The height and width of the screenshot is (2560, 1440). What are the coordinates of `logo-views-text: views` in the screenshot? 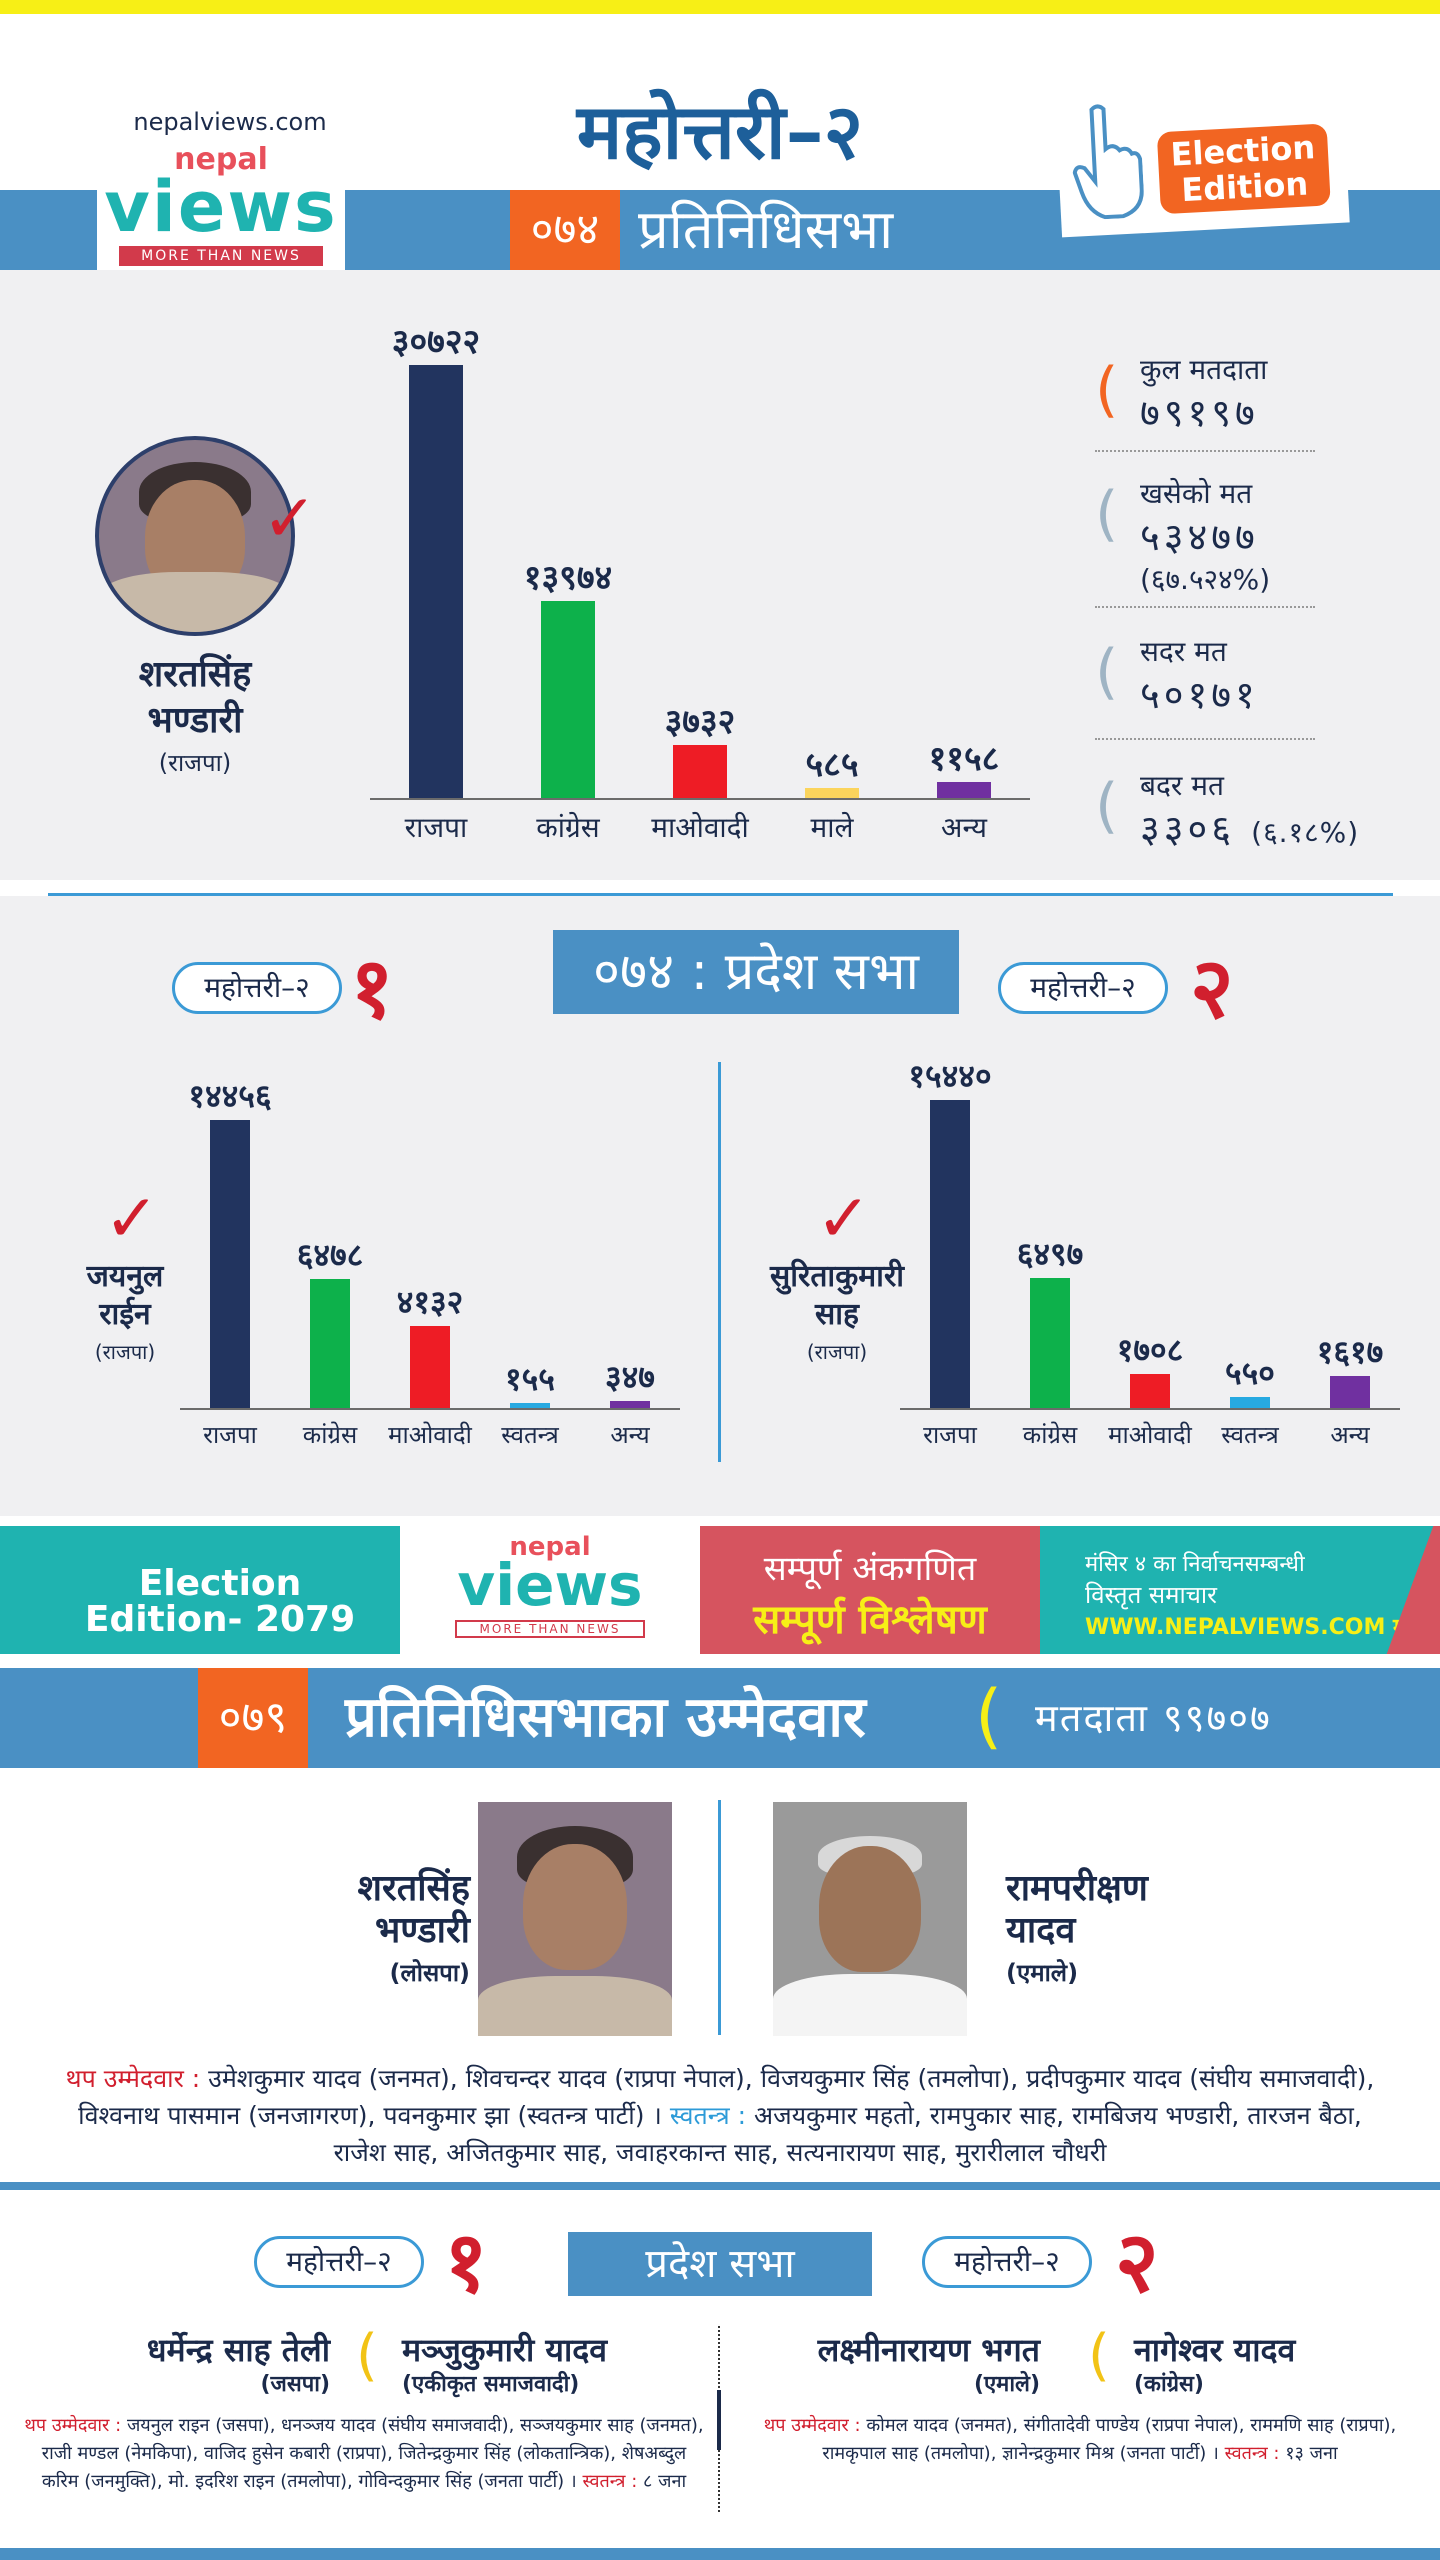 It's located at (221, 207).